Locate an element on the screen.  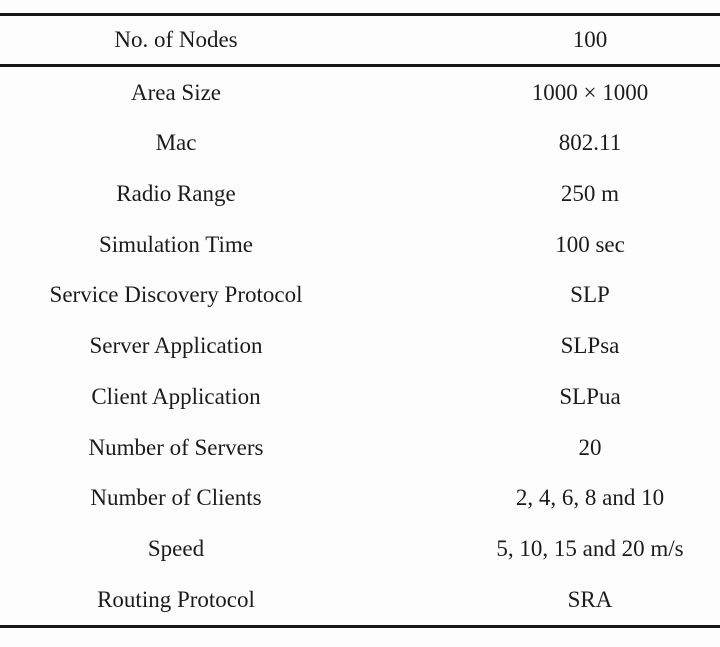
param-cell: Area Size is located at coordinates (176, 92).